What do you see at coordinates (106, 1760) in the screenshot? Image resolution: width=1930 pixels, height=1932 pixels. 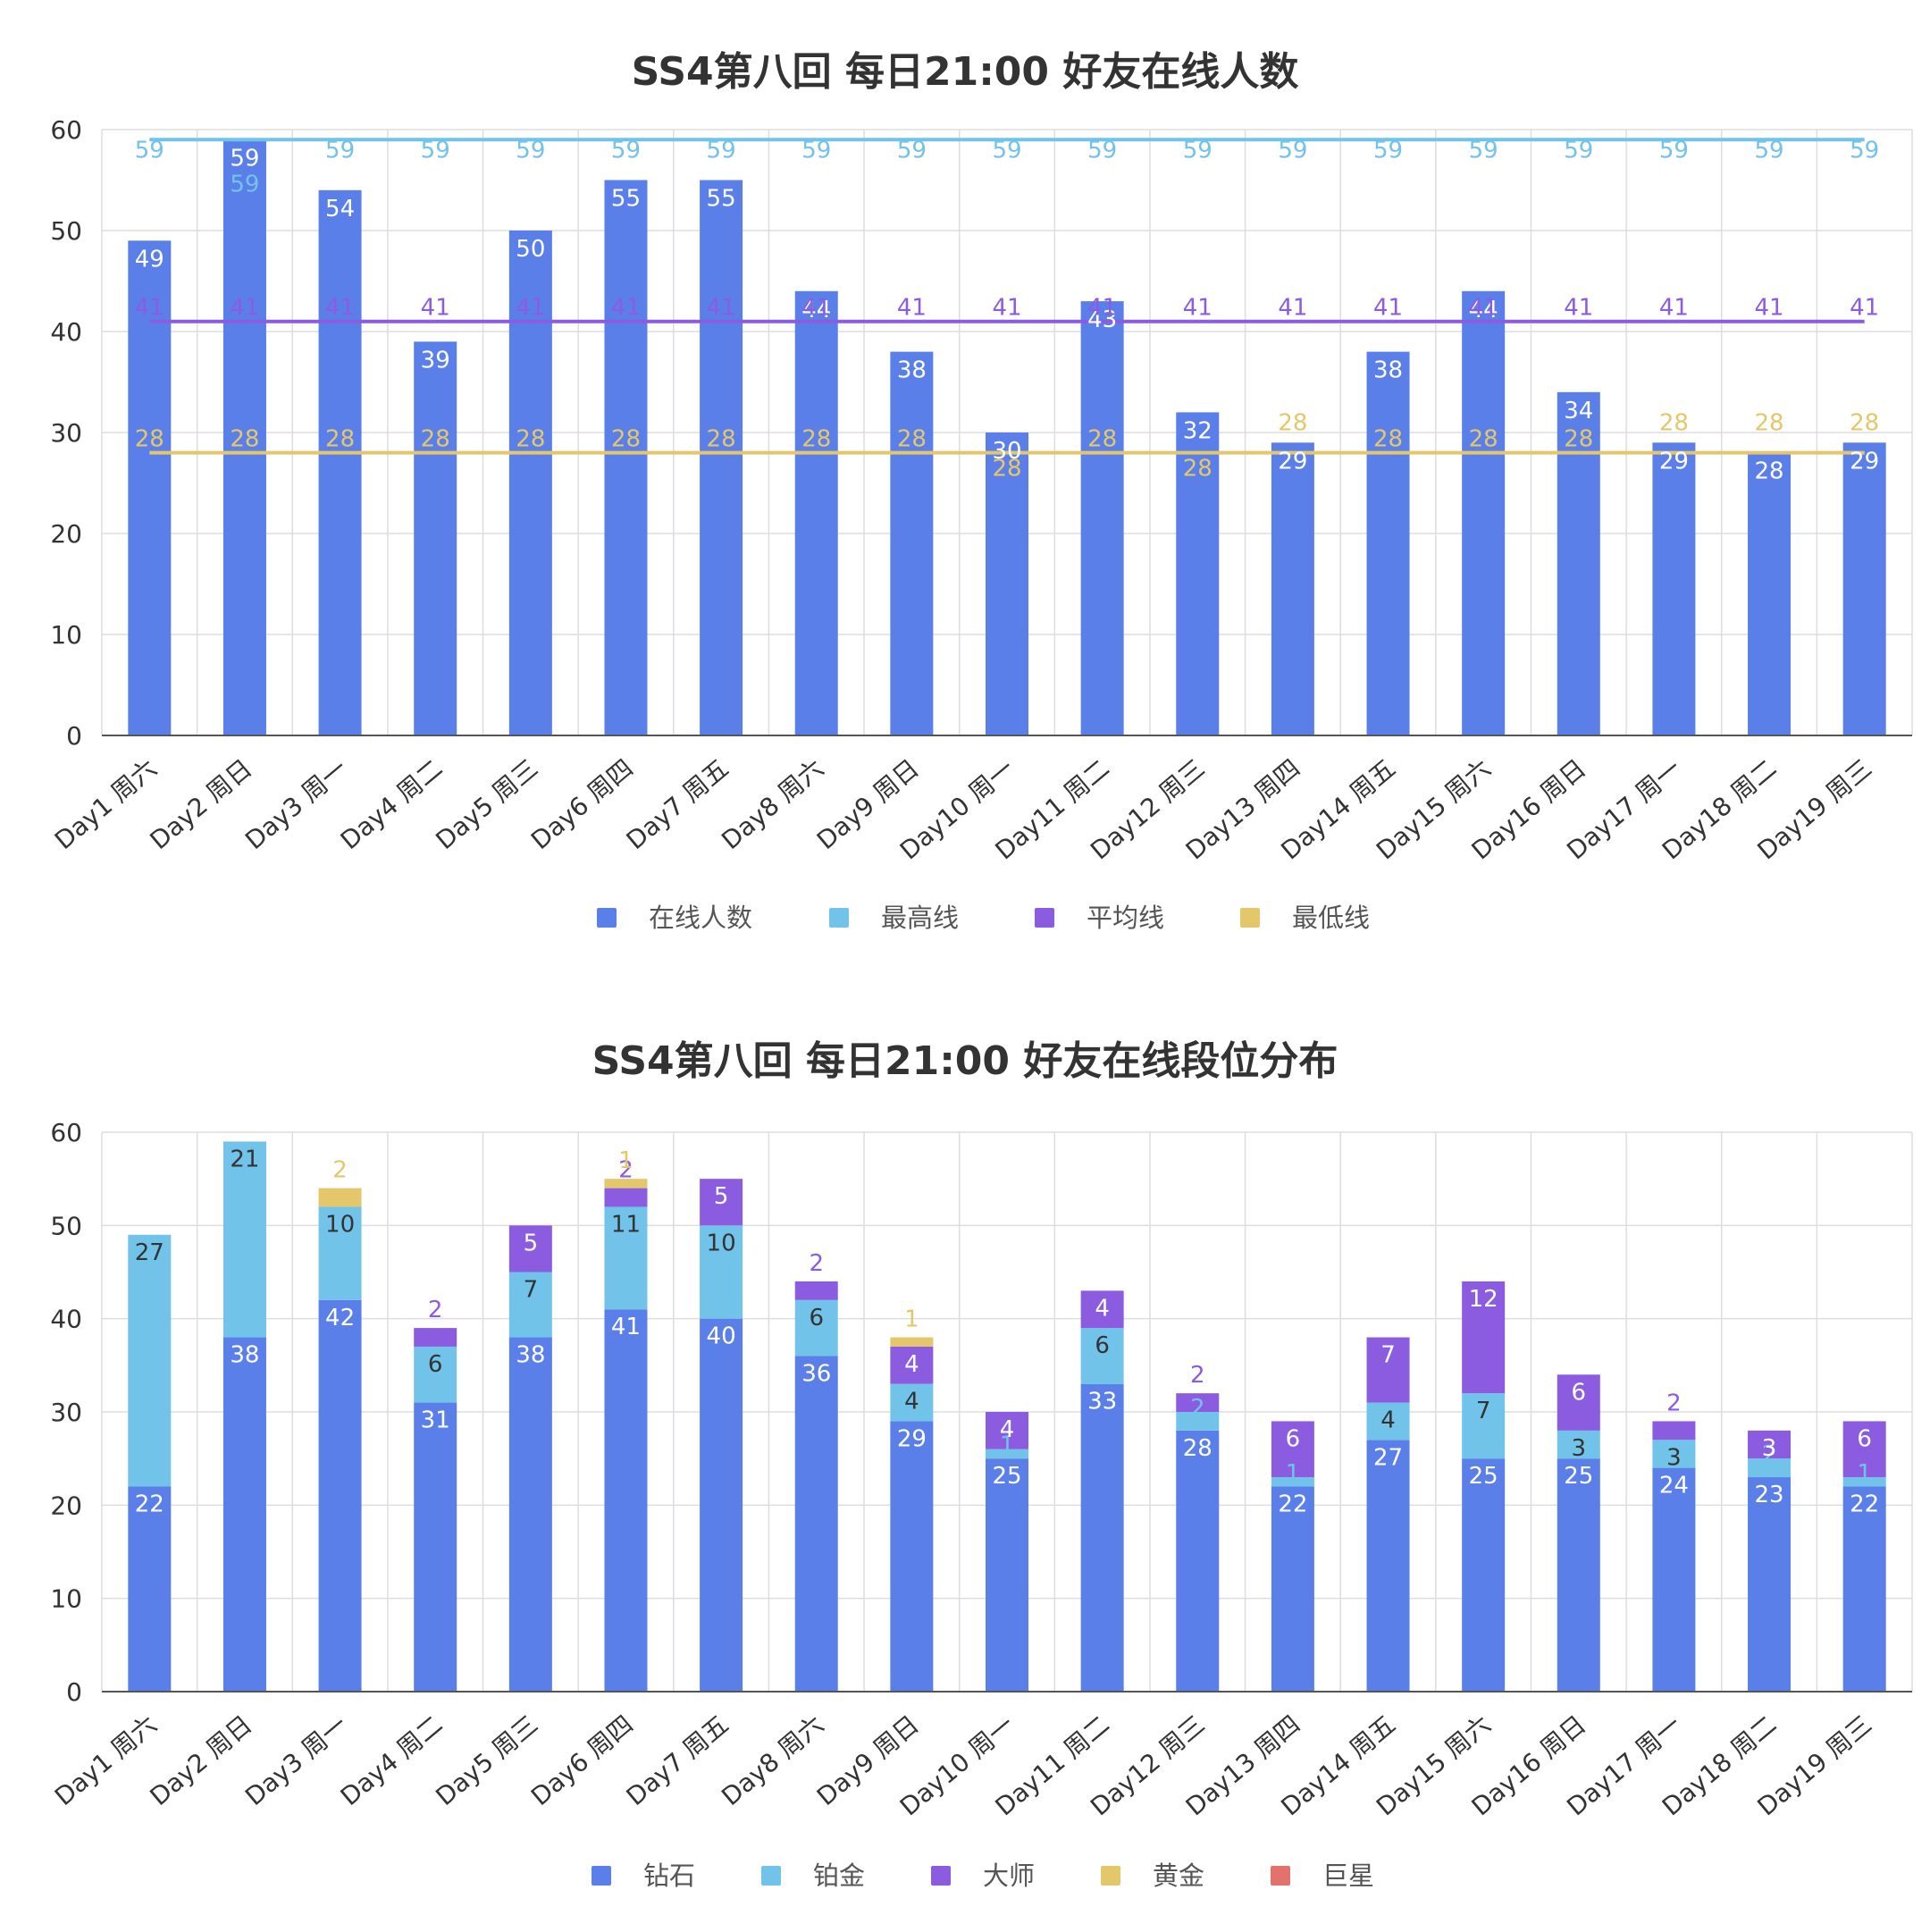 I see `x-tick-label: Day1 周六` at bounding box center [106, 1760].